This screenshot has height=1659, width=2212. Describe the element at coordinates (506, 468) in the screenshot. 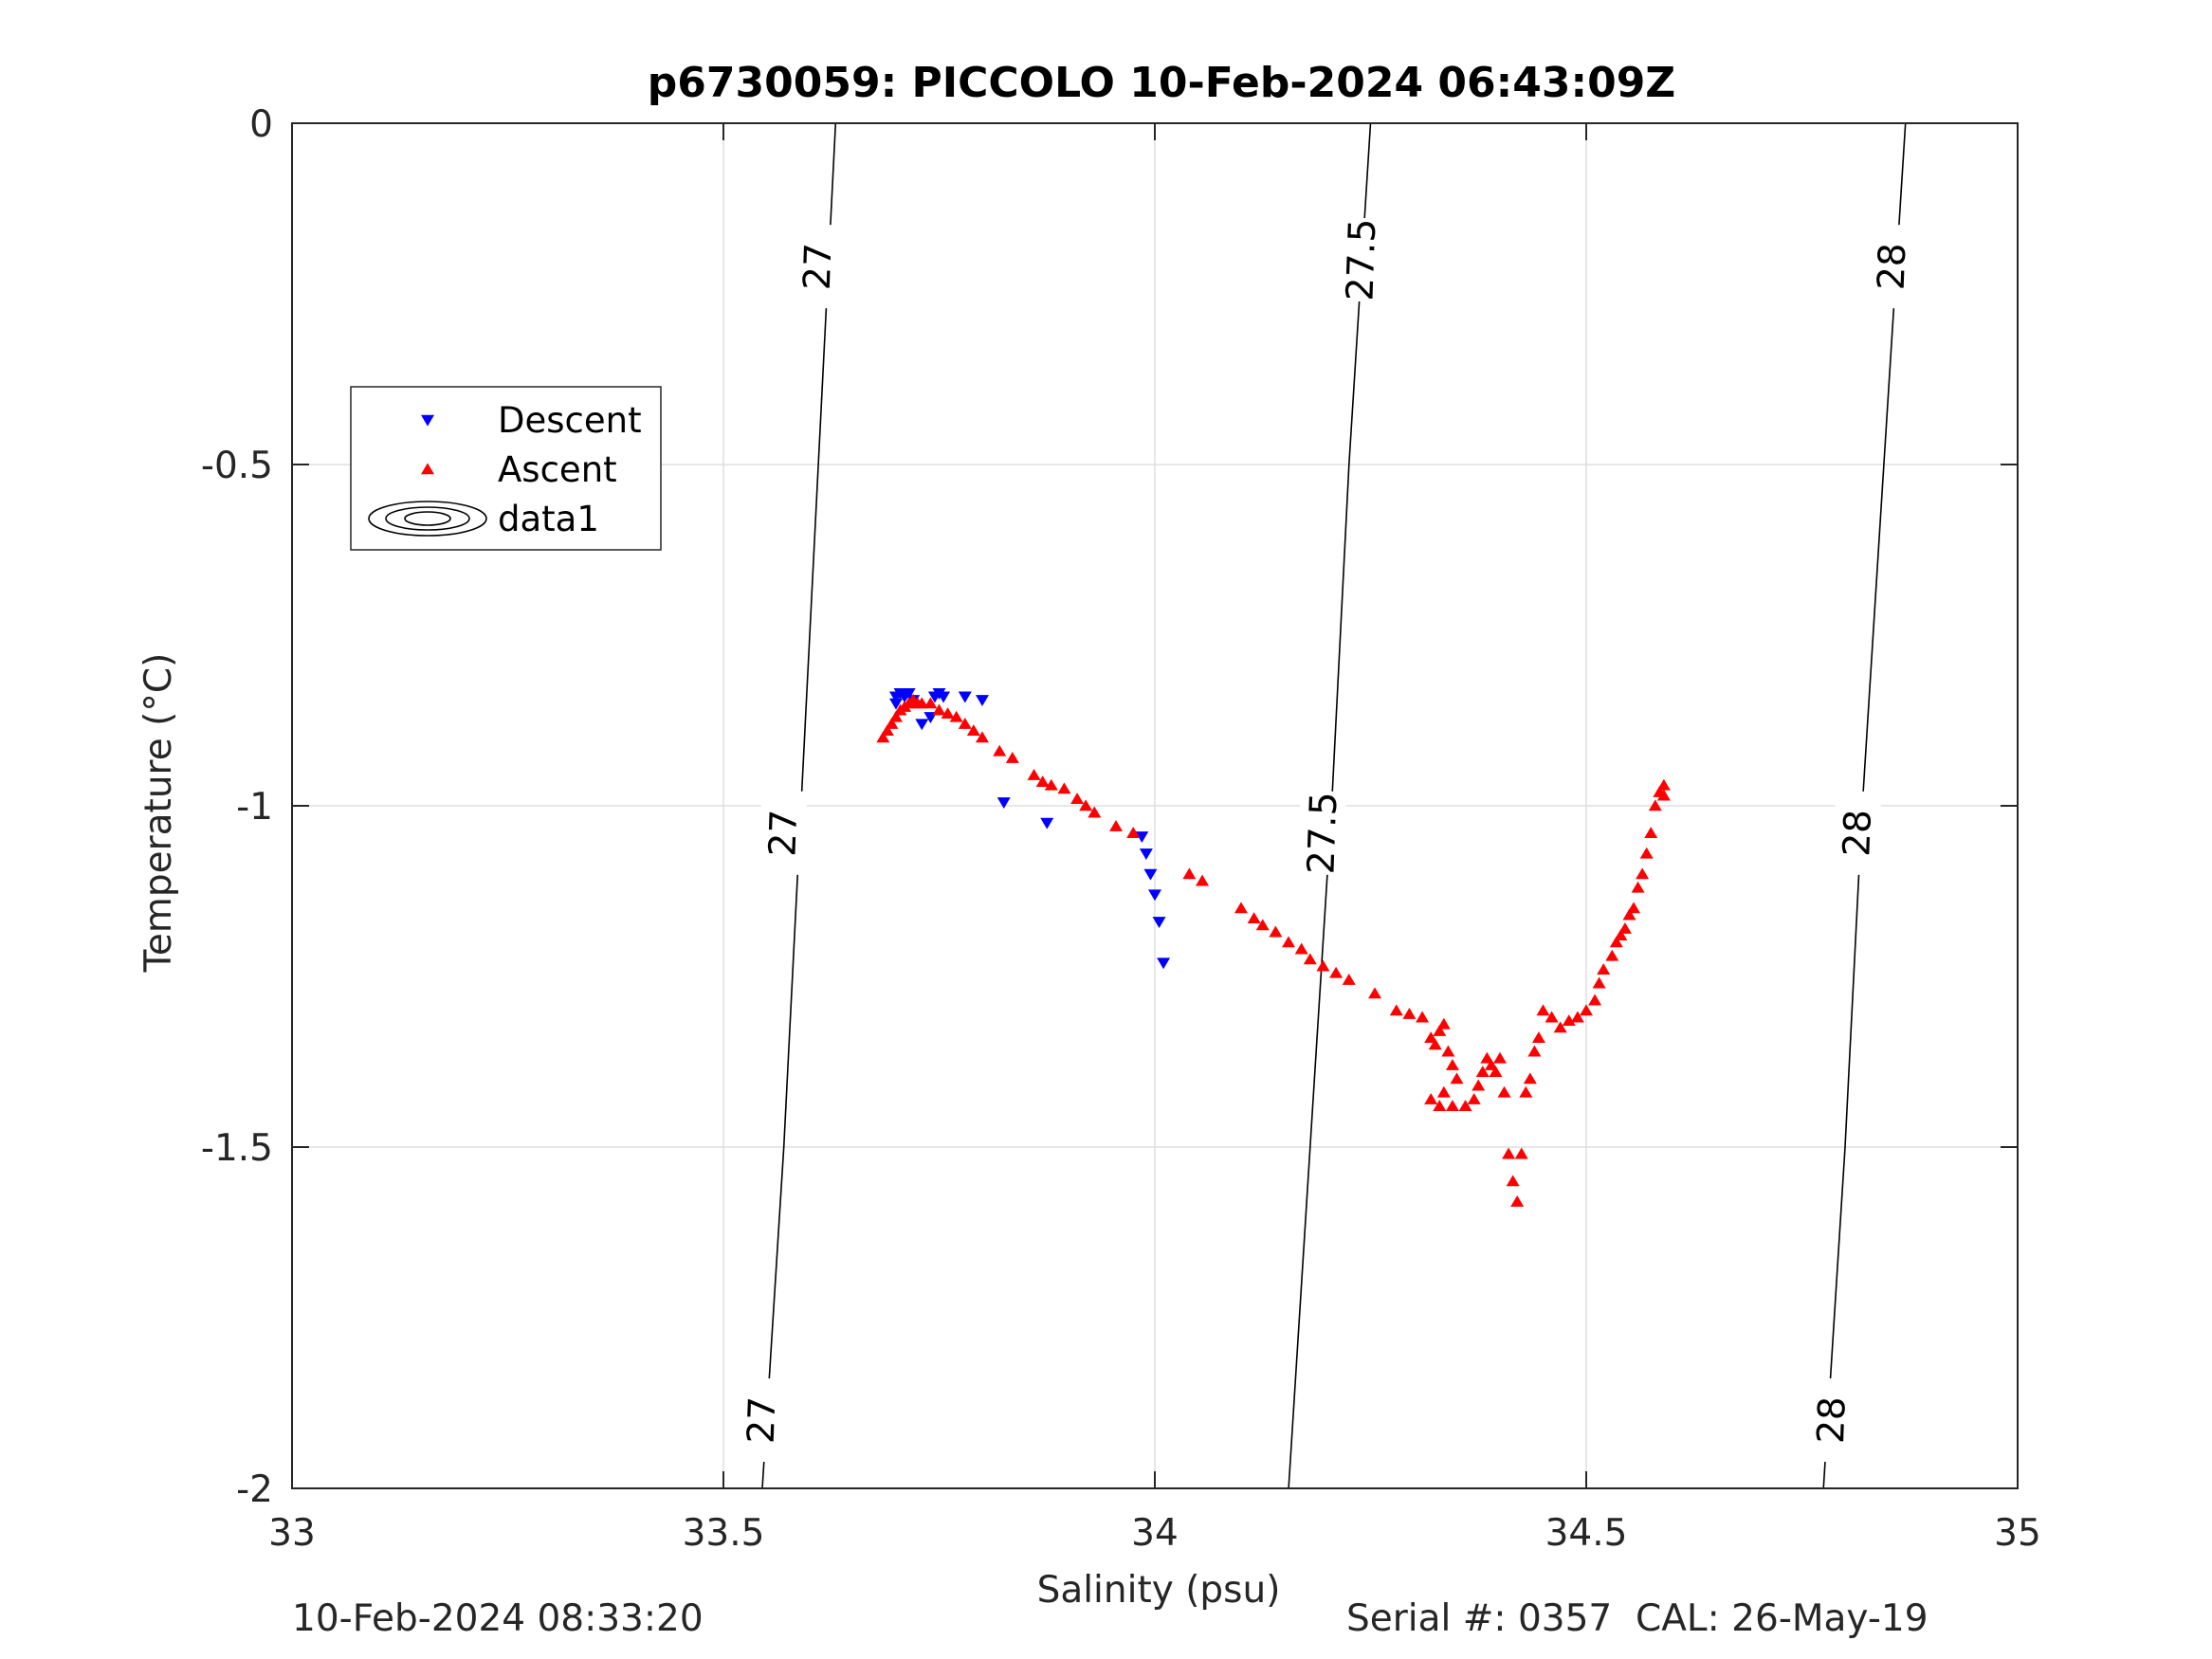

I see `legend-box` at that location.